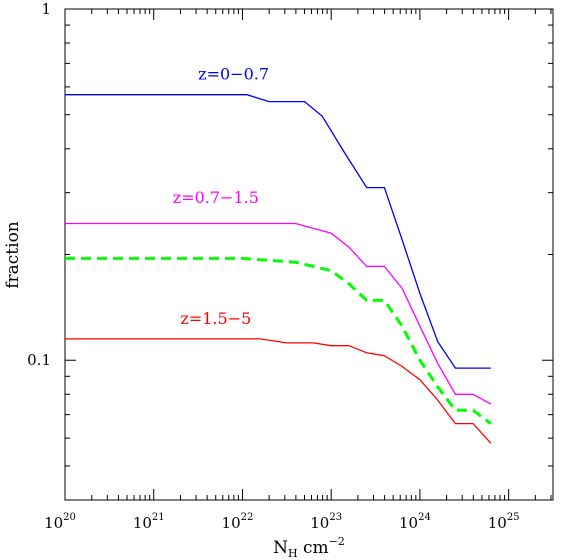 The height and width of the screenshot is (560, 564). I want to click on x-tick-exponent: 20, so click(69, 517).